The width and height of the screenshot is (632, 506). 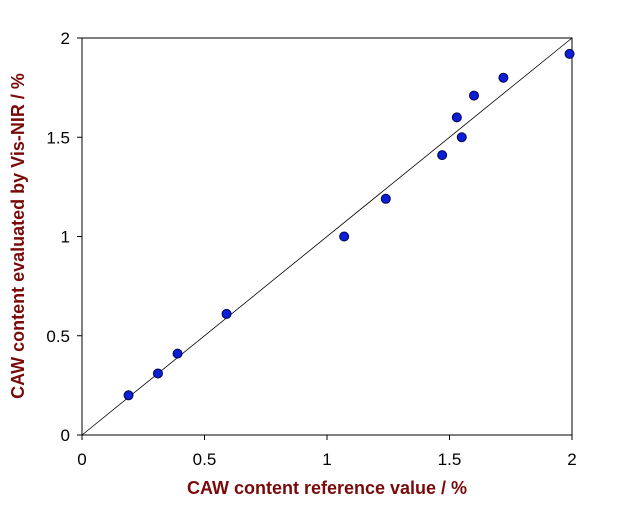 What do you see at coordinates (58, 336) in the screenshot?
I see `y-tick-label: 0.5` at bounding box center [58, 336].